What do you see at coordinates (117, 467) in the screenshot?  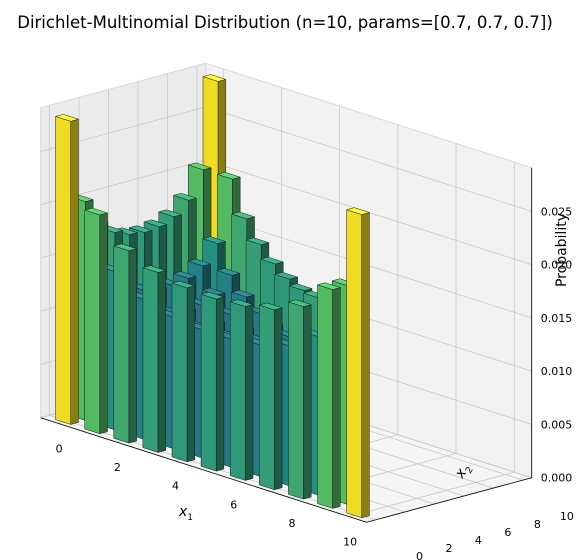 I see `x-tick-label: 2` at bounding box center [117, 467].